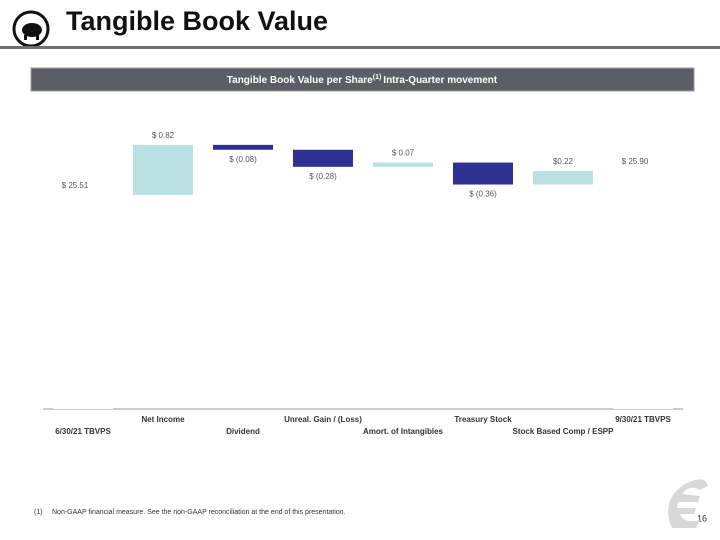  Describe the element at coordinates (377, 77) in the screenshot. I see `banner-superscript: (1)` at that location.